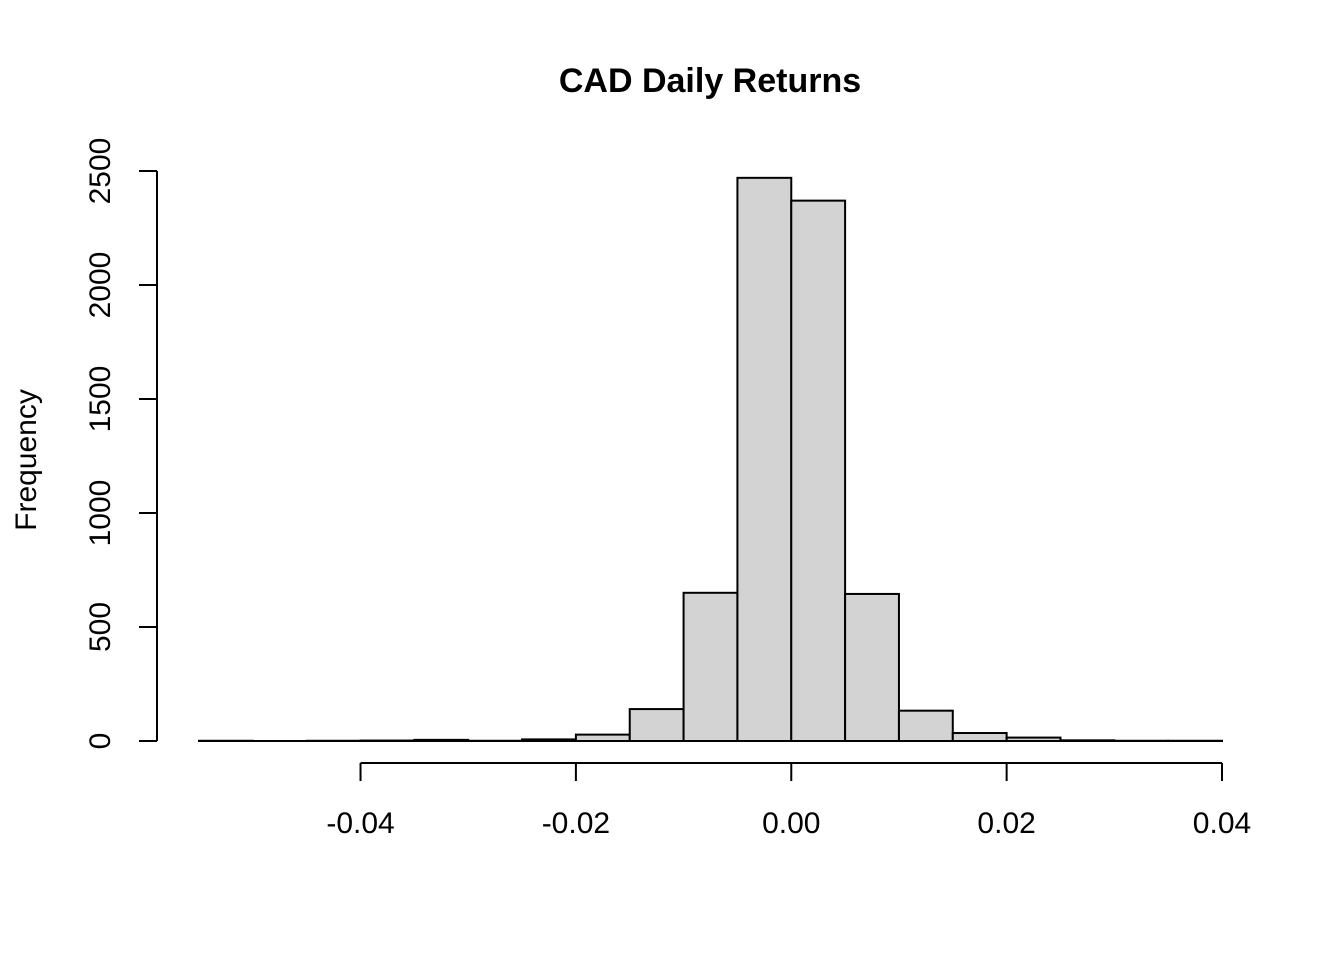 The height and width of the screenshot is (965, 1344). I want to click on y-tick-label: 500, so click(100, 627).